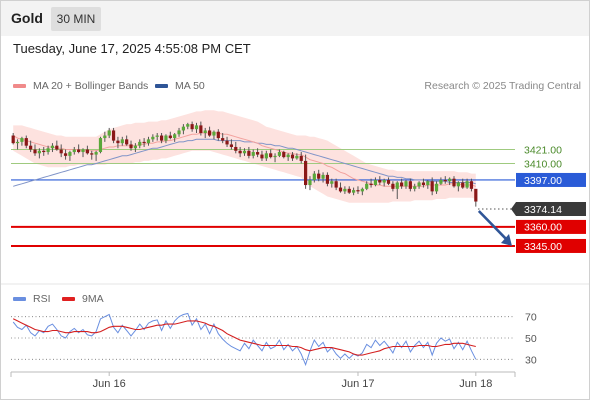  What do you see at coordinates (19, 86) in the screenshot?
I see `ma20-swatch` at bounding box center [19, 86].